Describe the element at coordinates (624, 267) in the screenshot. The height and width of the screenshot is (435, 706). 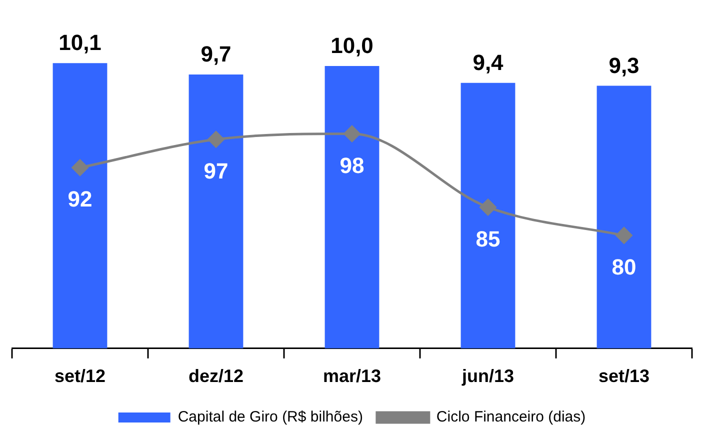
I see `data-label: 80` at that location.